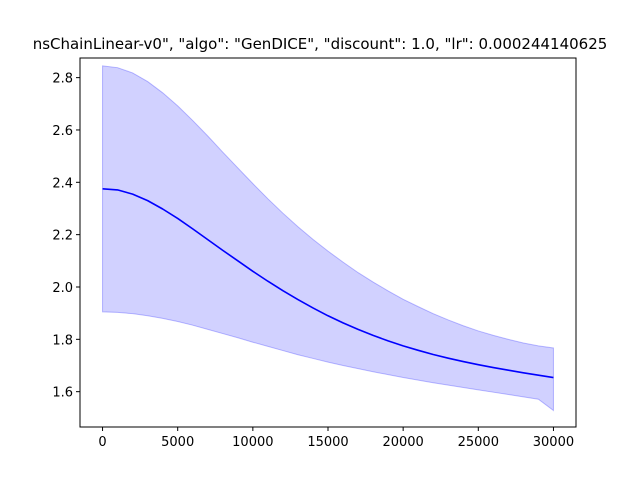 This screenshot has width=640, height=480. I want to click on y-tick-label: 1.6, so click(62, 393).